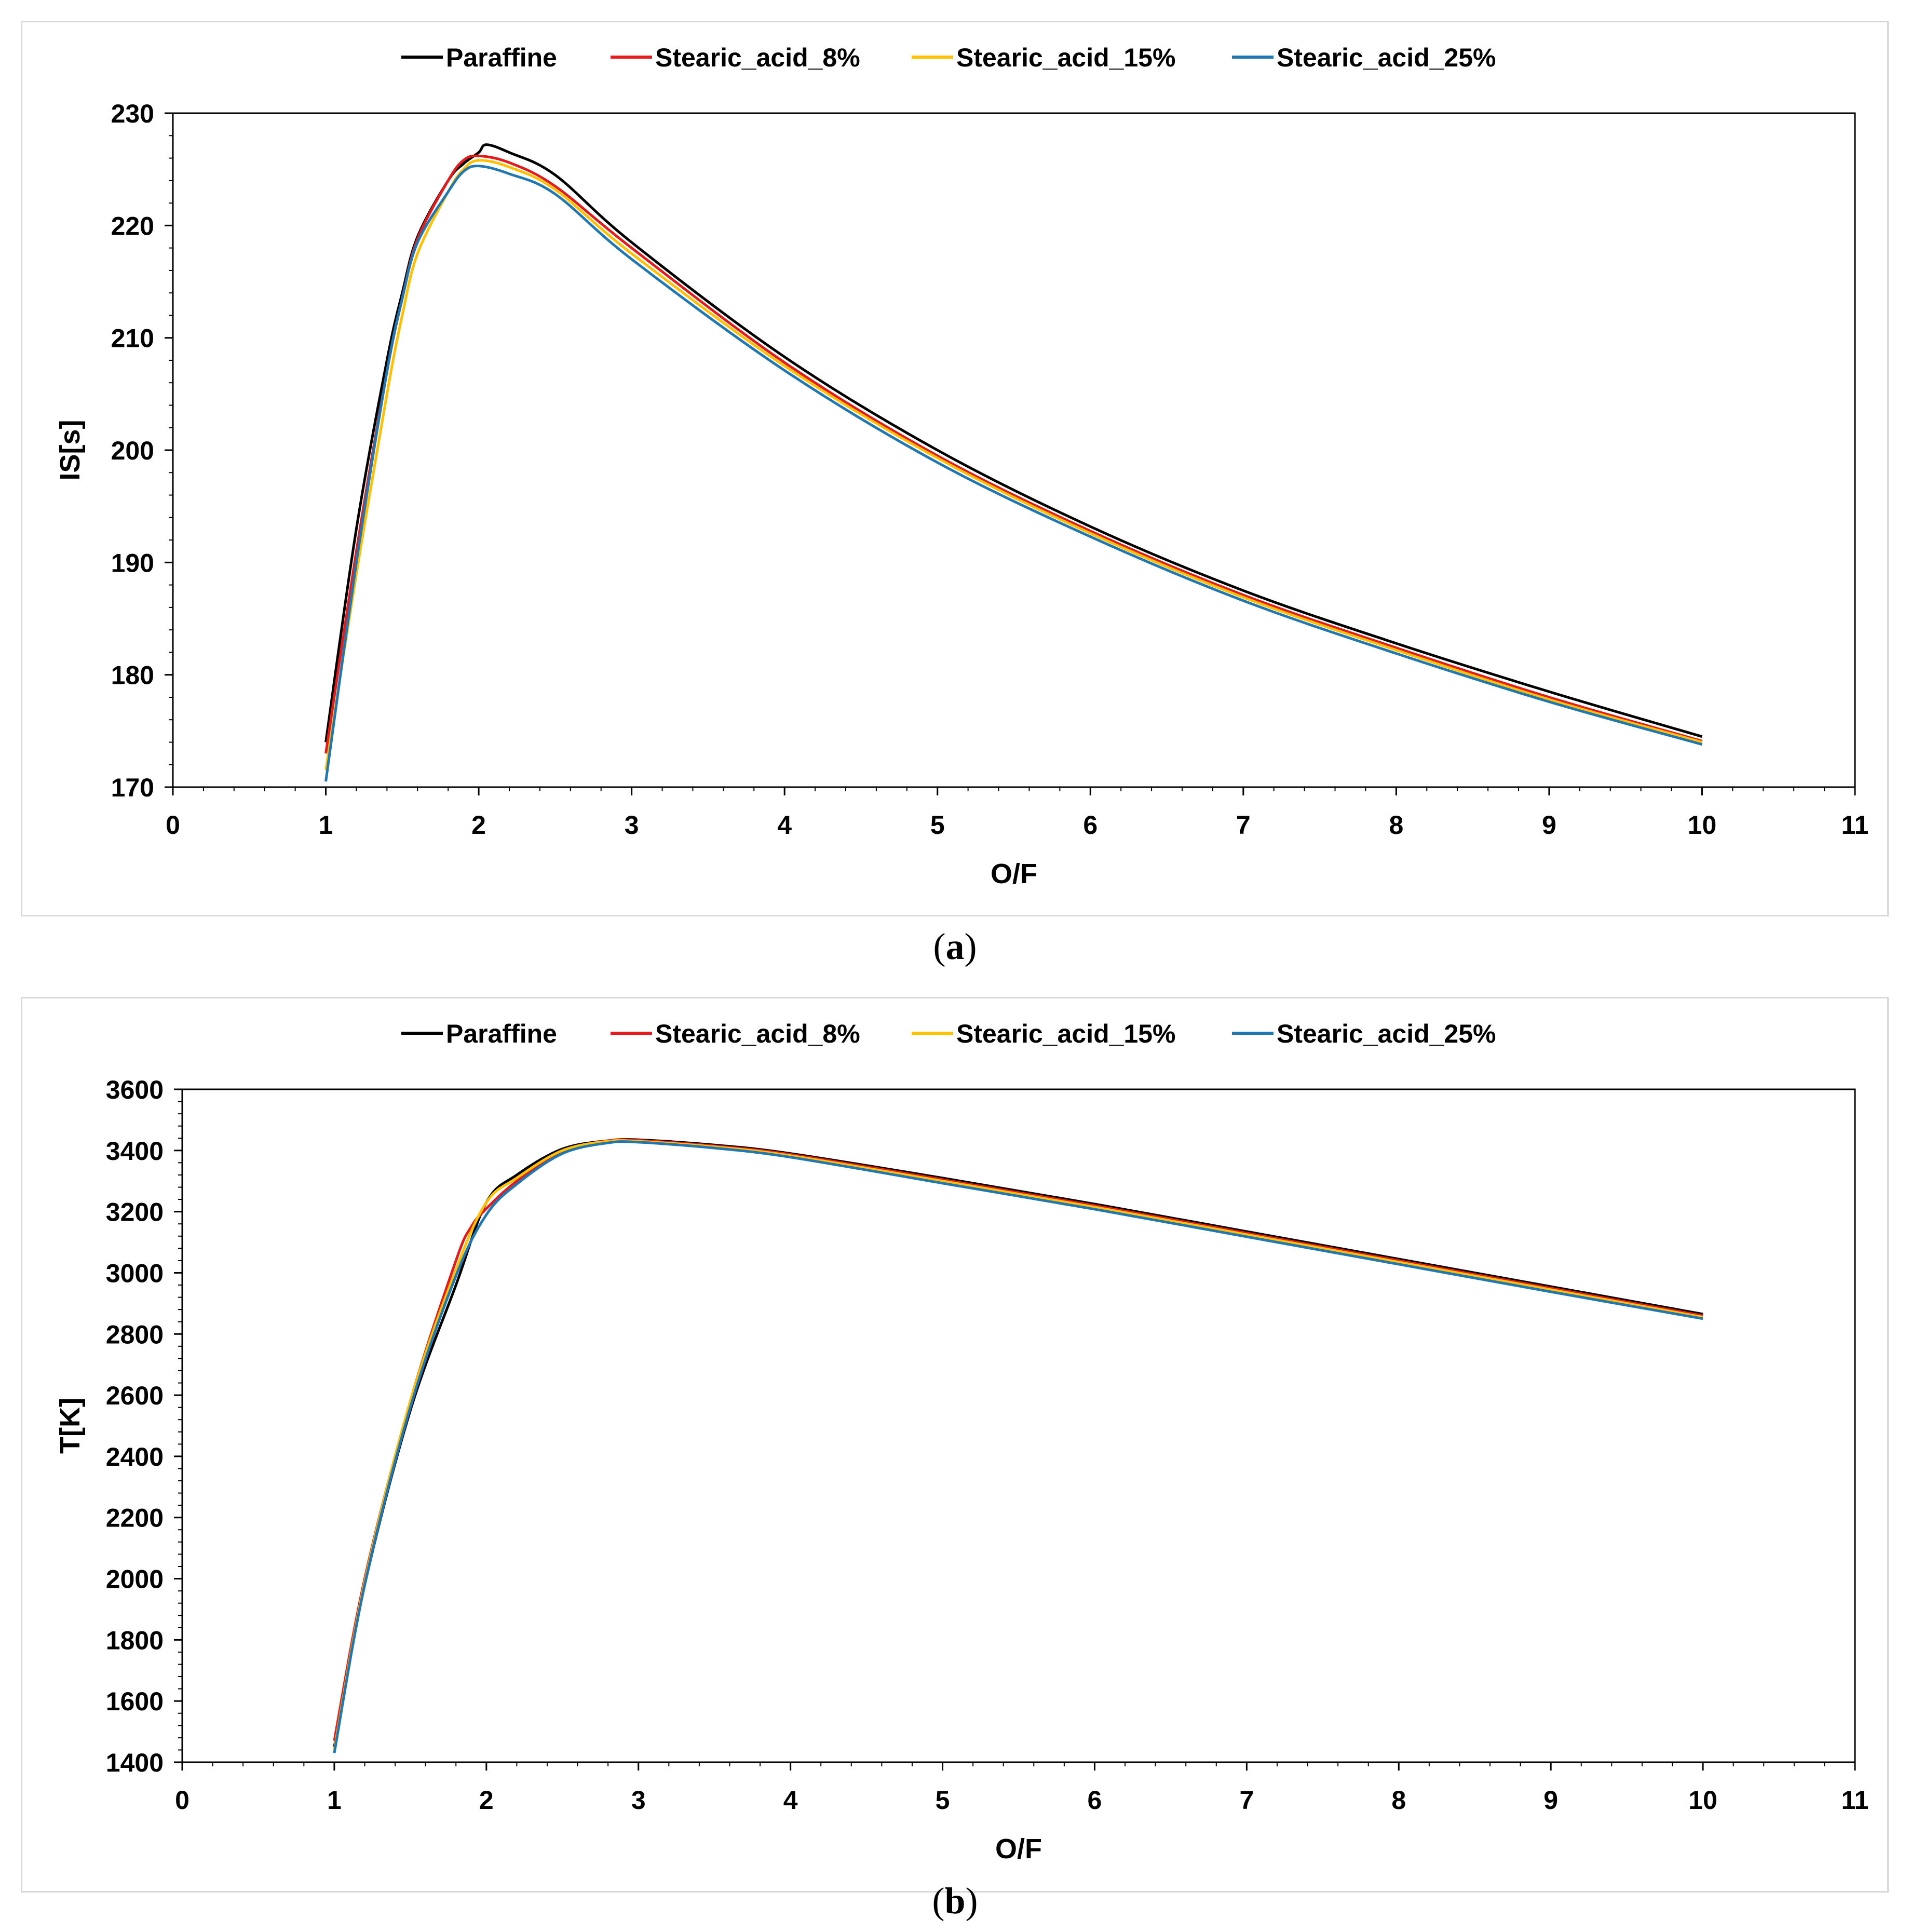 The image size is (1910, 1932). What do you see at coordinates (132, 339) in the screenshot?
I see `y-tick-label: 210` at bounding box center [132, 339].